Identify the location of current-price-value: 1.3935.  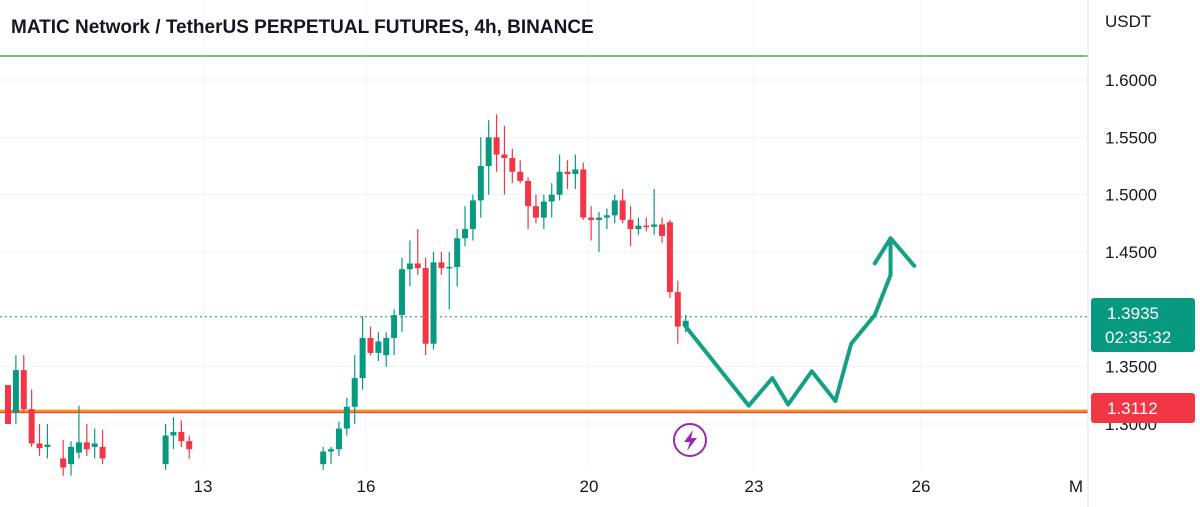
(1133, 313).